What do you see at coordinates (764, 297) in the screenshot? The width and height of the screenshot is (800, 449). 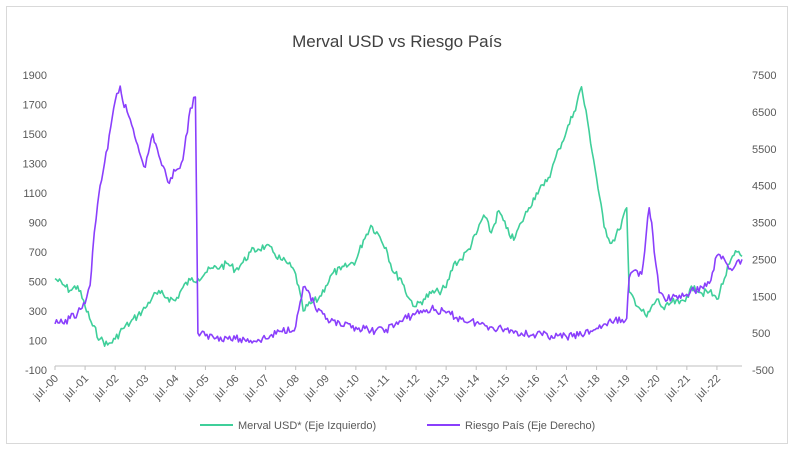 I see `right-tick-label: 1500` at bounding box center [764, 297].